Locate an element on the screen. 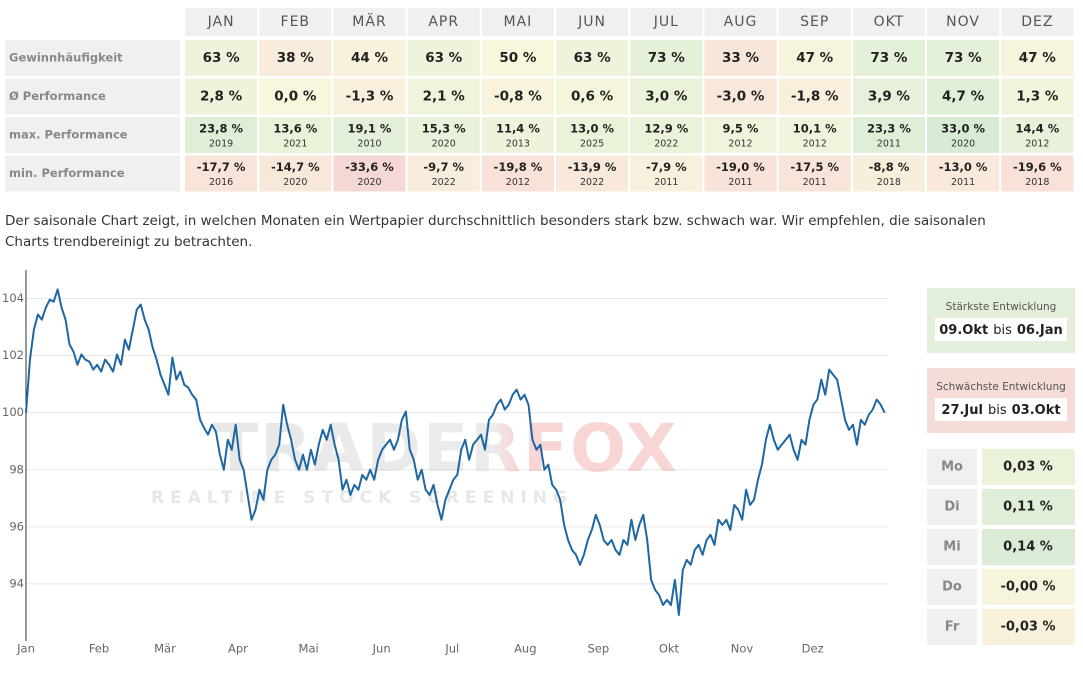 The height and width of the screenshot is (681, 1083). cell-year: 2019 is located at coordinates (221, 144).